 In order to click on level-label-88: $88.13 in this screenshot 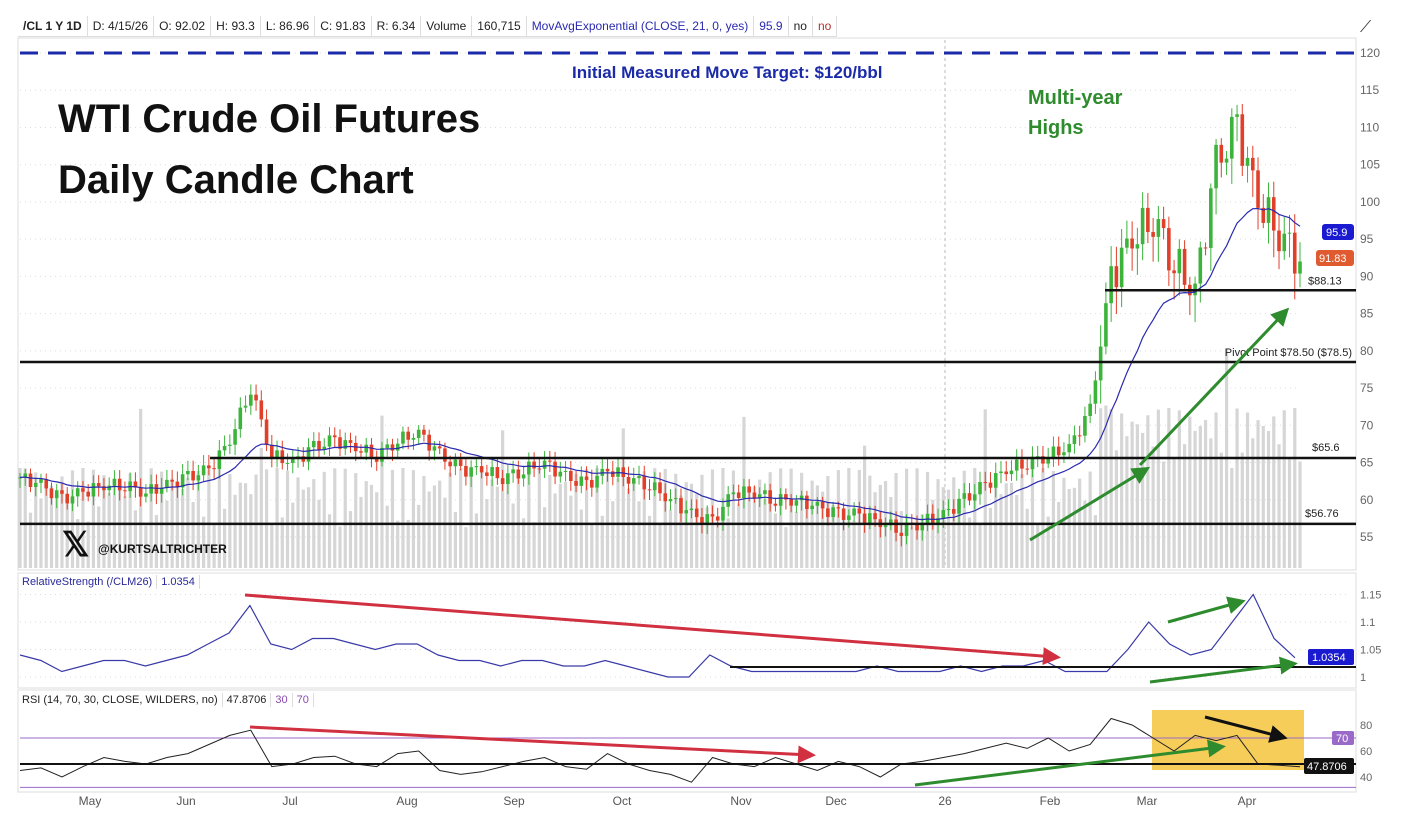, I will do `click(1325, 281)`.